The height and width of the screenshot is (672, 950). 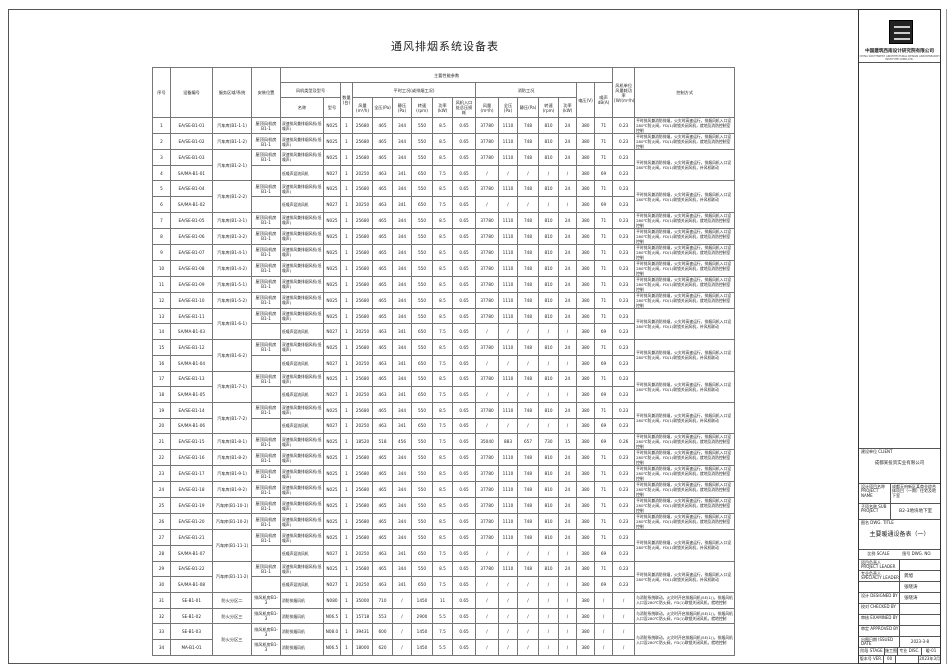 I want to click on col-control: 控制方式, so click(x=685, y=92).